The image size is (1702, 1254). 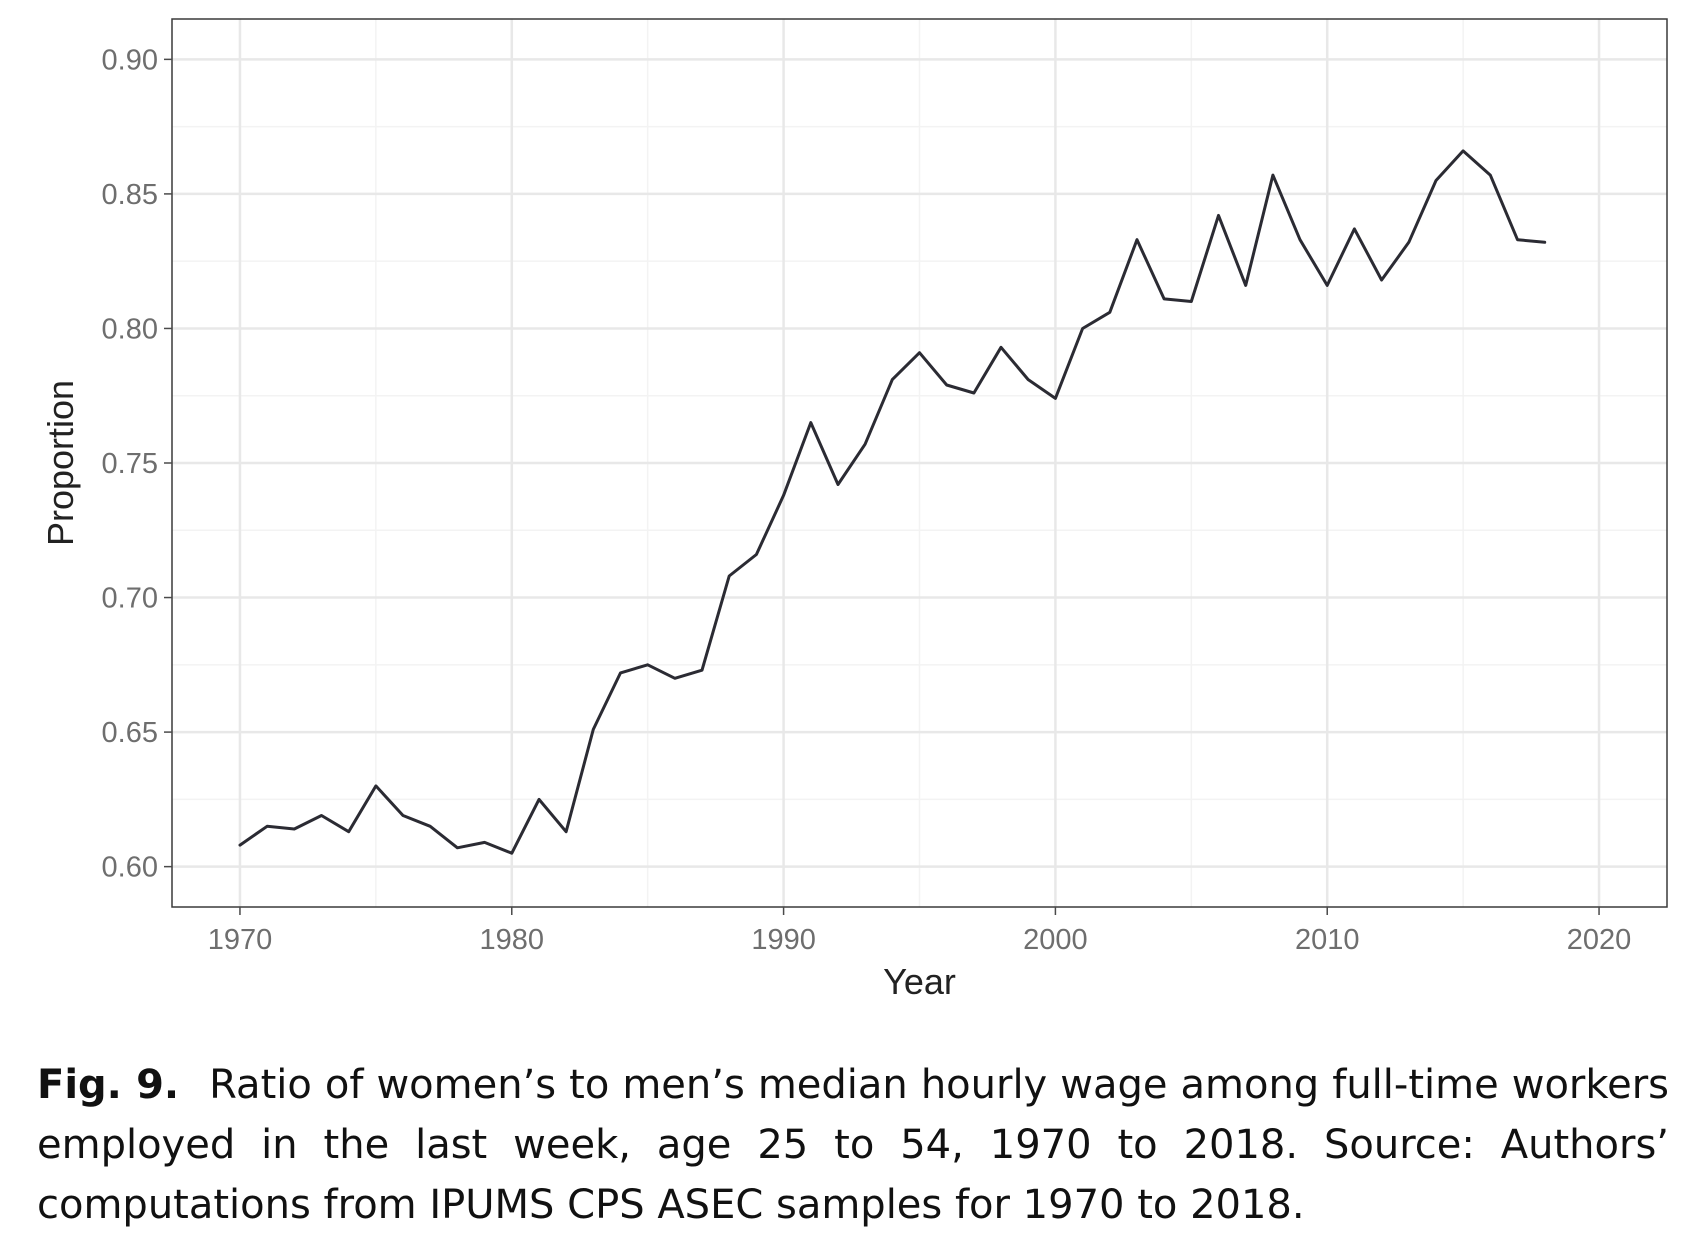 I want to click on y-tick-label: 0.80, so click(x=130, y=329).